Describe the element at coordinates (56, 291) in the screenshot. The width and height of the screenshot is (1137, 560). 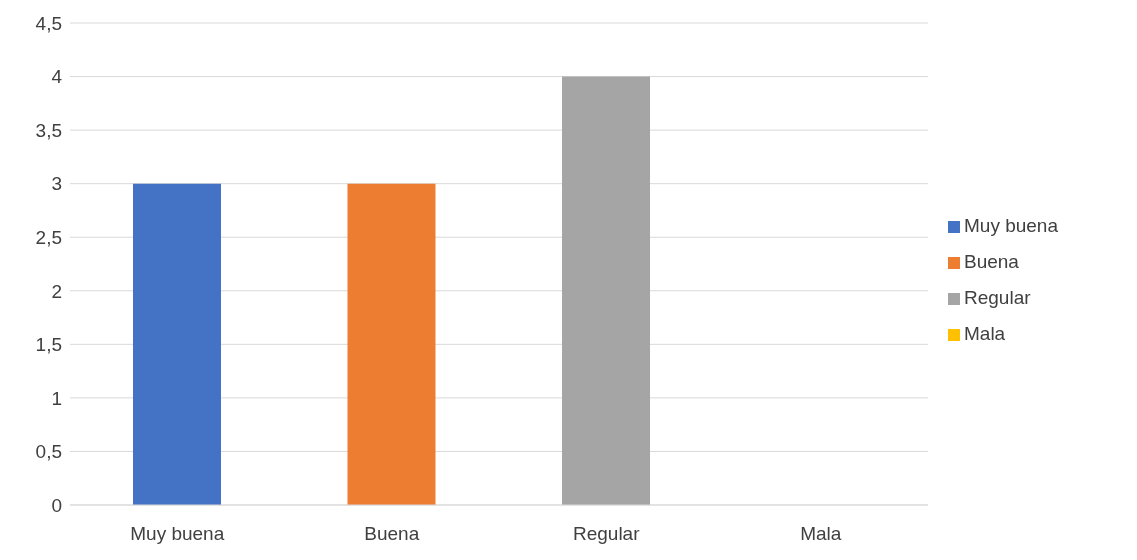
I see `y-tick-label: 2` at that location.